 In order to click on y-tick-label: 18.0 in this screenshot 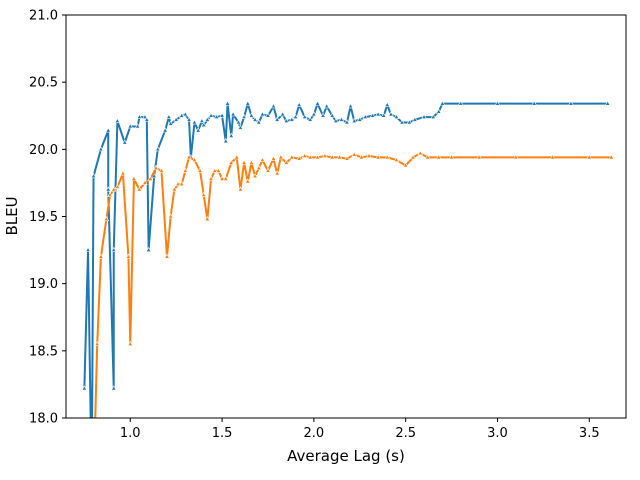, I will do `click(43, 419)`.